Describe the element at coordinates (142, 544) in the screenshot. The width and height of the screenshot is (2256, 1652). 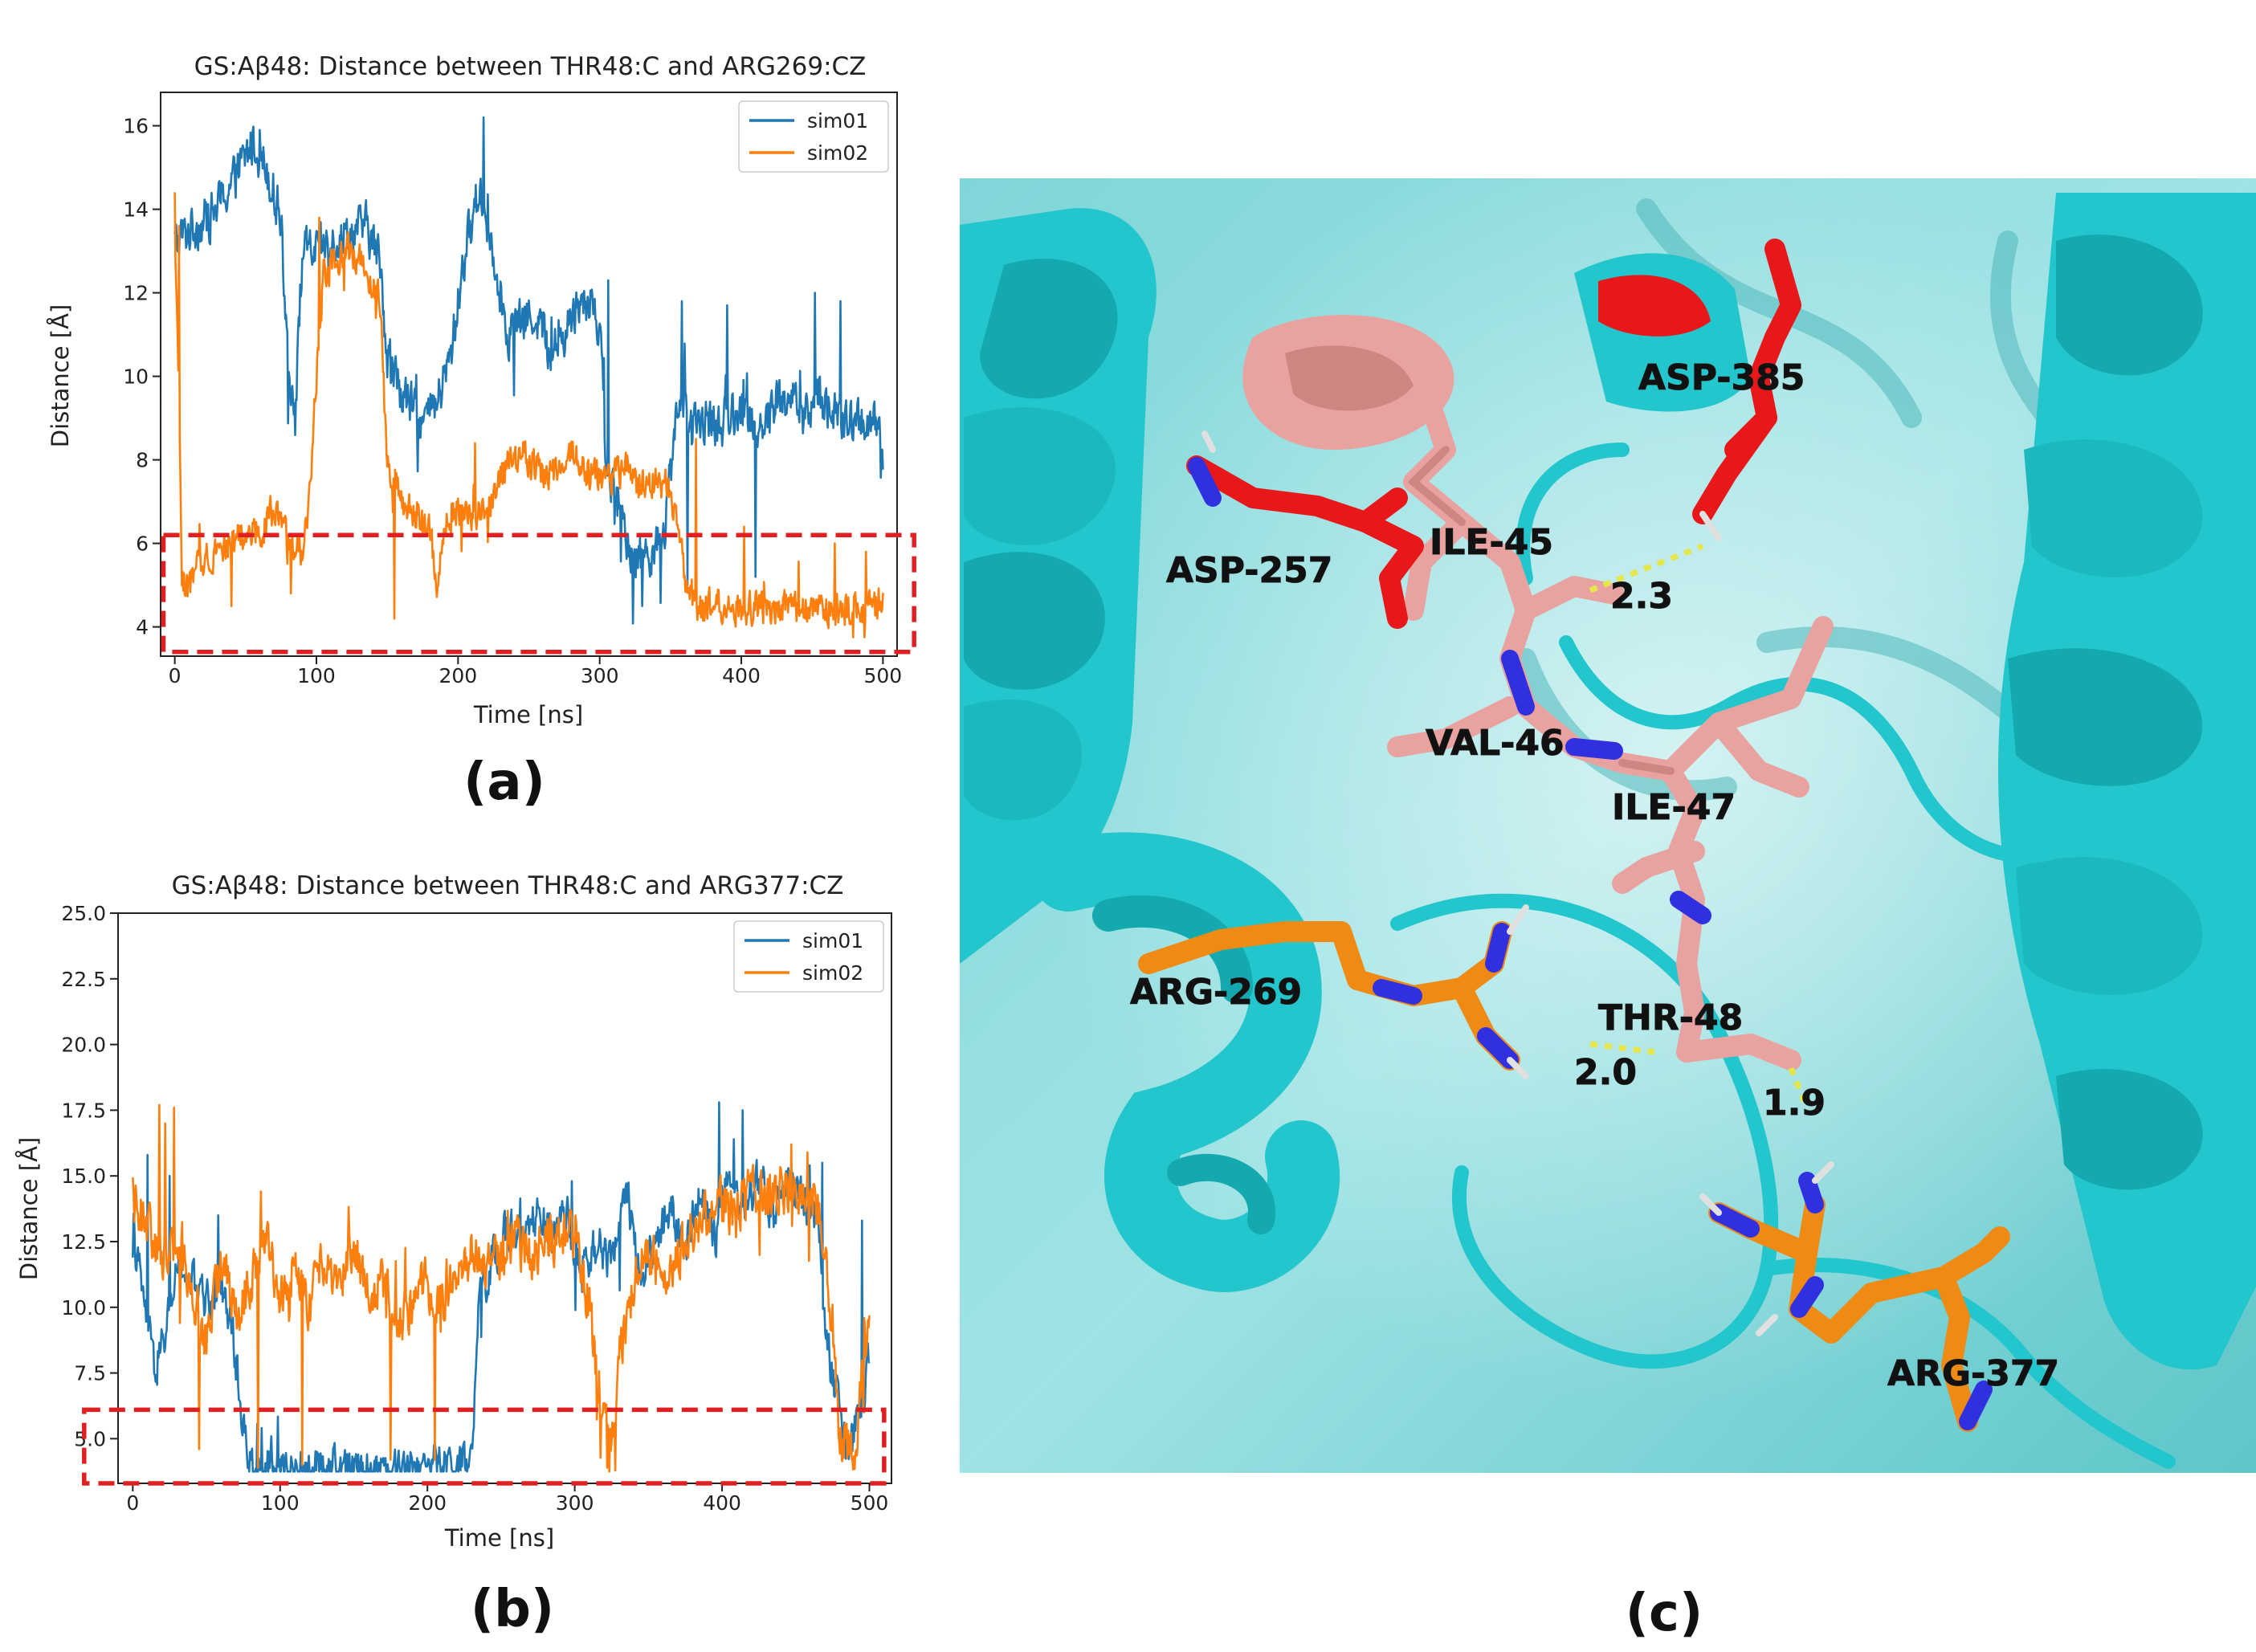
I see `y-tick-label: 6` at that location.